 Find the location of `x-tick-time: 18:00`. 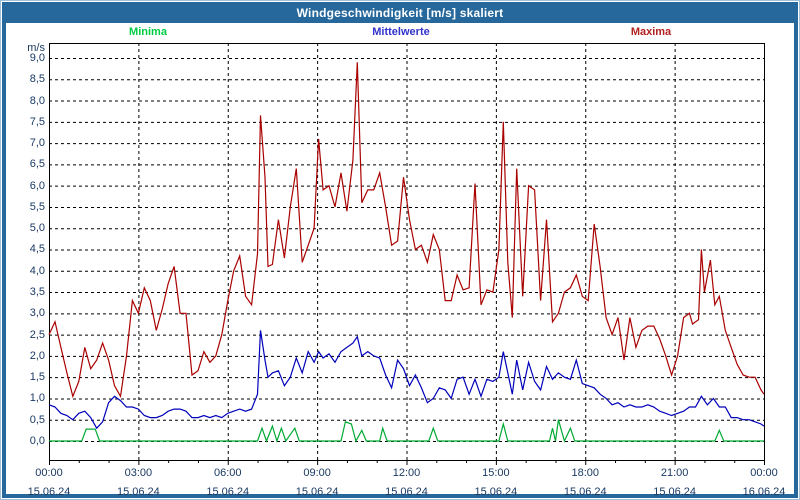

x-tick-time: 18:00 is located at coordinates (585, 473).